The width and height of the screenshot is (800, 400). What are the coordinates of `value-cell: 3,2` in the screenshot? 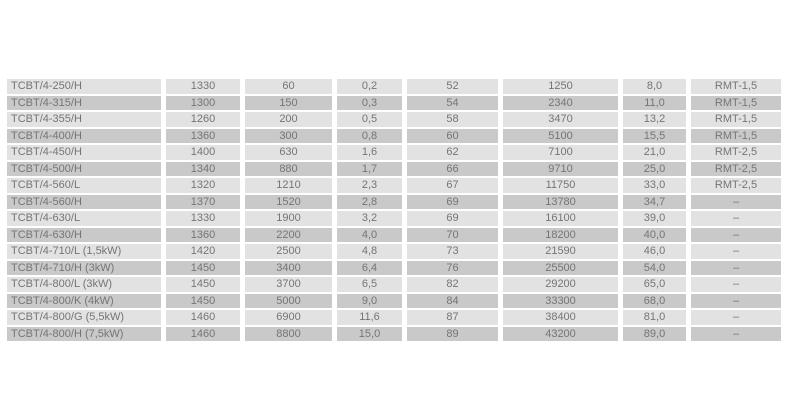 It's located at (369, 218).